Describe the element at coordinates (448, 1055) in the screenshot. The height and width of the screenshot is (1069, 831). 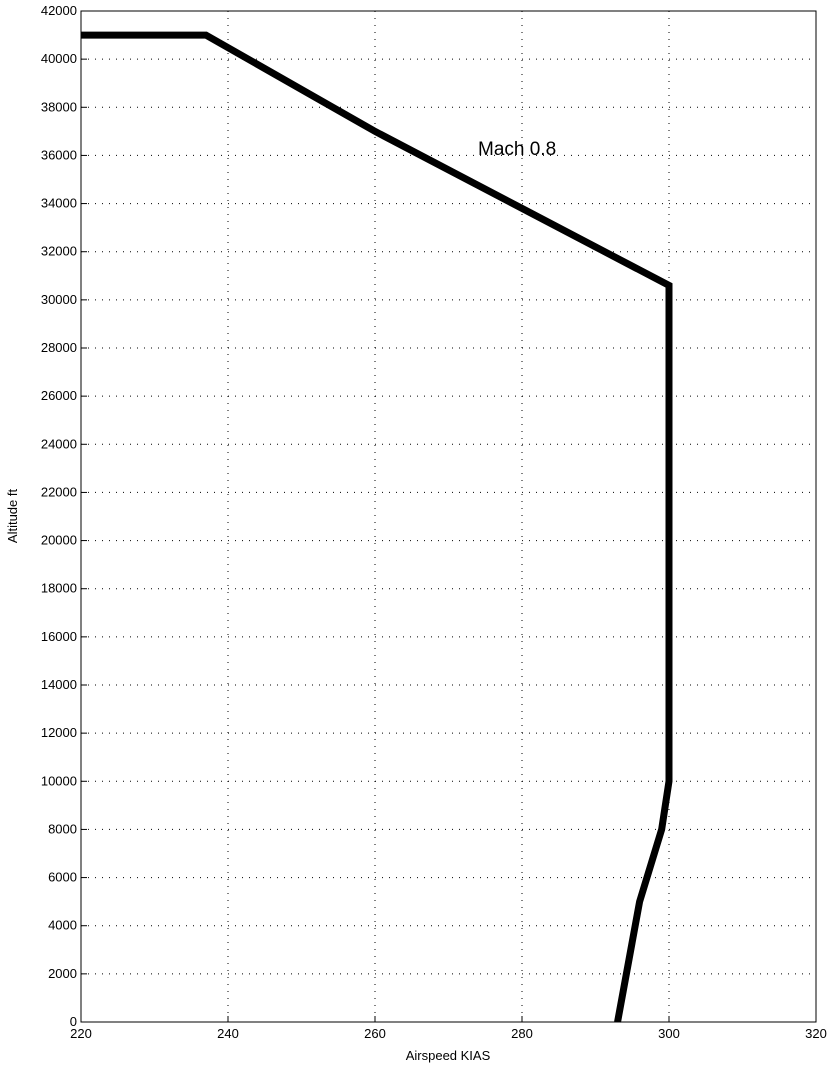
I see `x-axis-label: Airspeed KIAS` at that location.